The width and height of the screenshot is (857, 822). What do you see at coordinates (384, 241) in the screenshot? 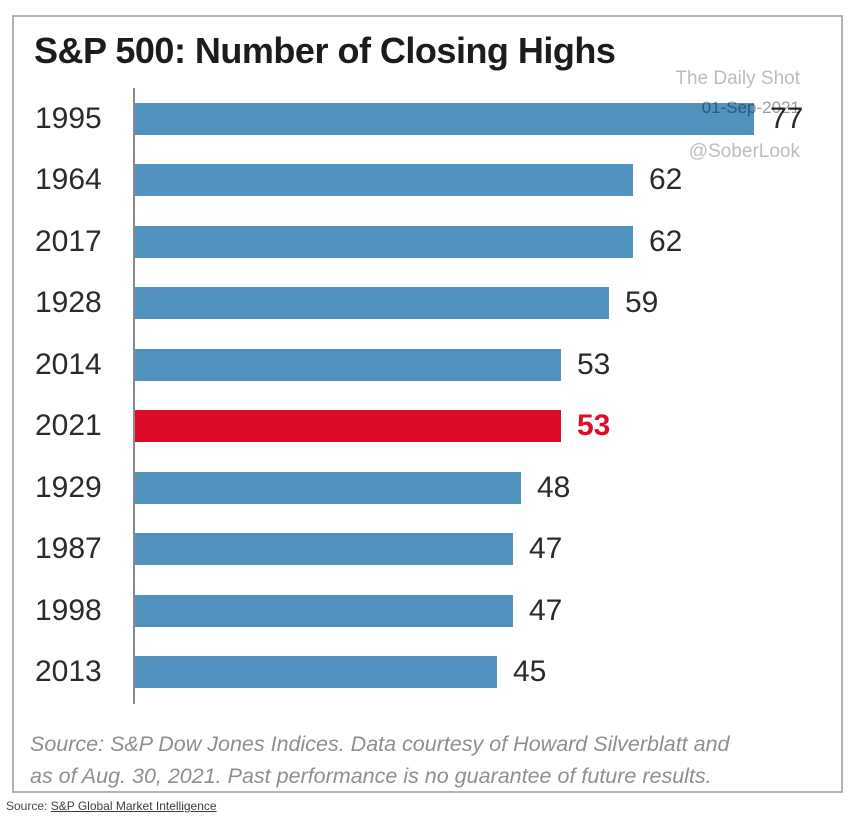
I see `bar-2017` at bounding box center [384, 241].